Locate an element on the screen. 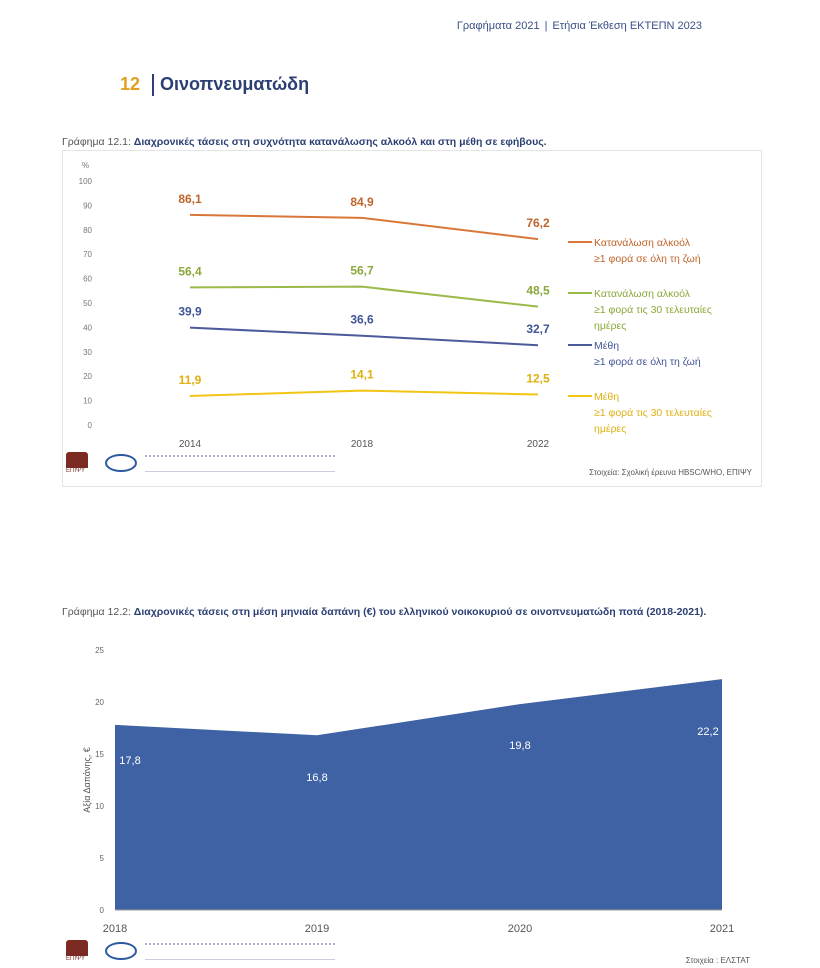 This screenshot has width=820, height=968. x-tick-label: 2022 is located at coordinates (538, 444).